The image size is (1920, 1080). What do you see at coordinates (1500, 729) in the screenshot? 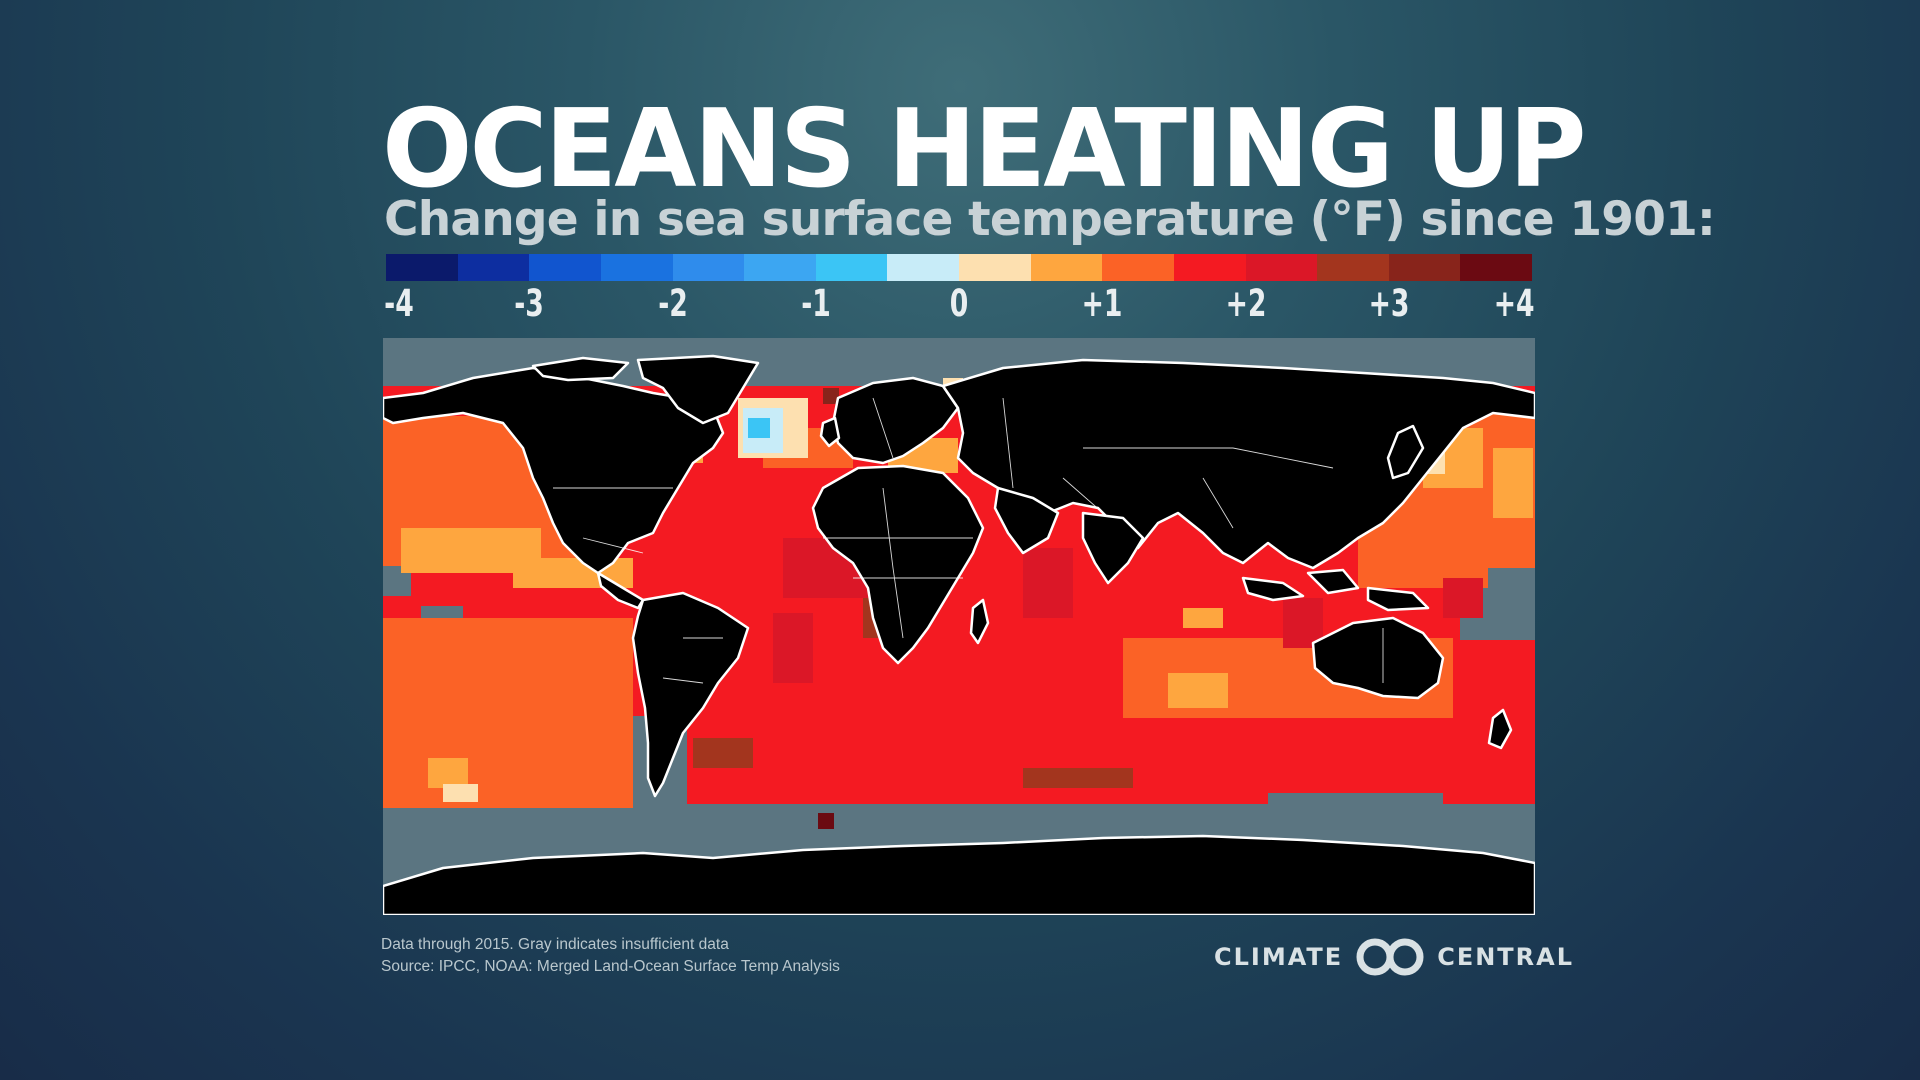
I see `new-zealand` at bounding box center [1500, 729].